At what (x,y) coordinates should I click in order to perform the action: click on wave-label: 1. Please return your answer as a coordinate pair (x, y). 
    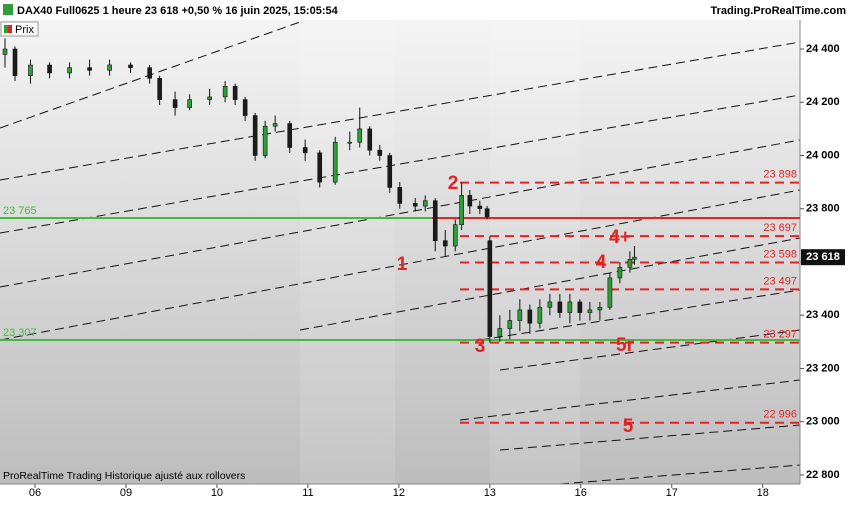
    Looking at the image, I should click on (402, 264).